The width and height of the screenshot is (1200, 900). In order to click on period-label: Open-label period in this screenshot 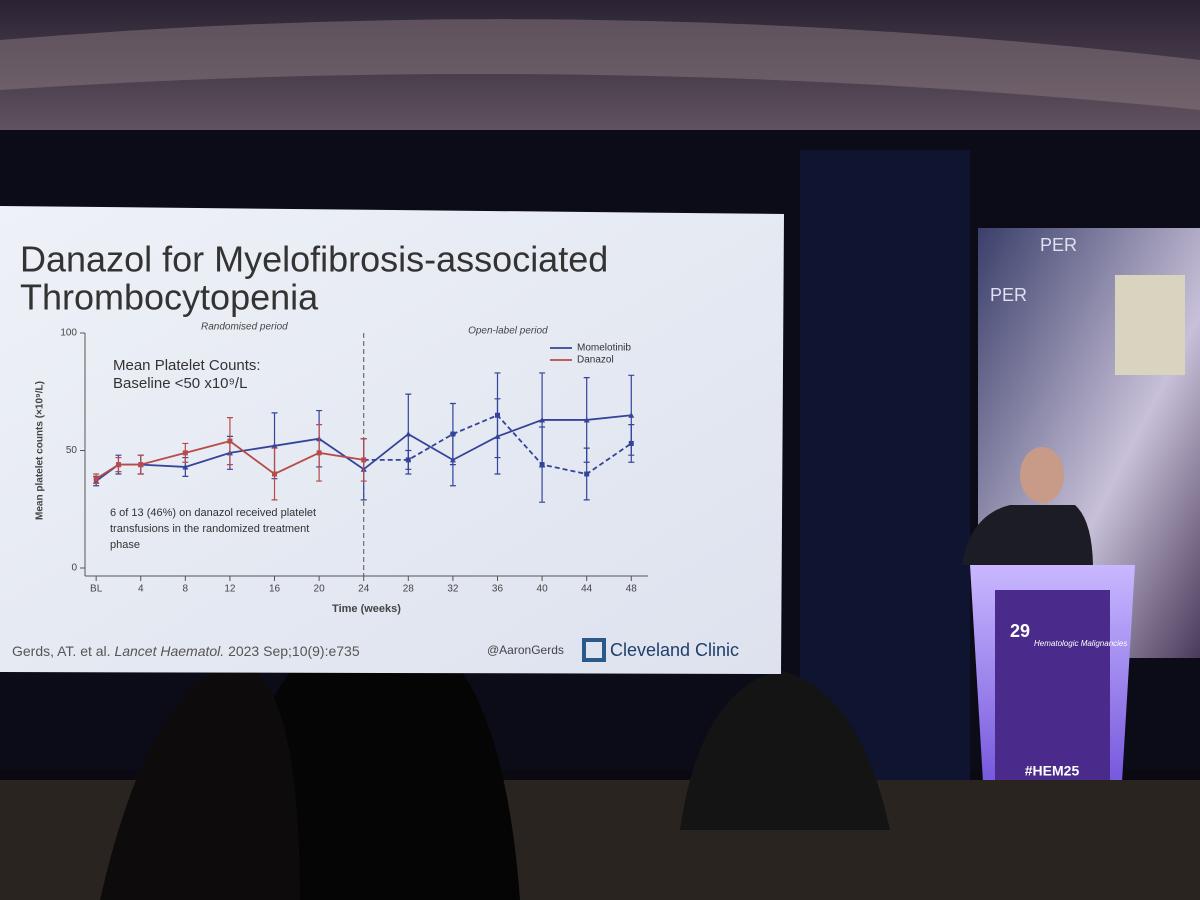, I will do `click(508, 331)`.